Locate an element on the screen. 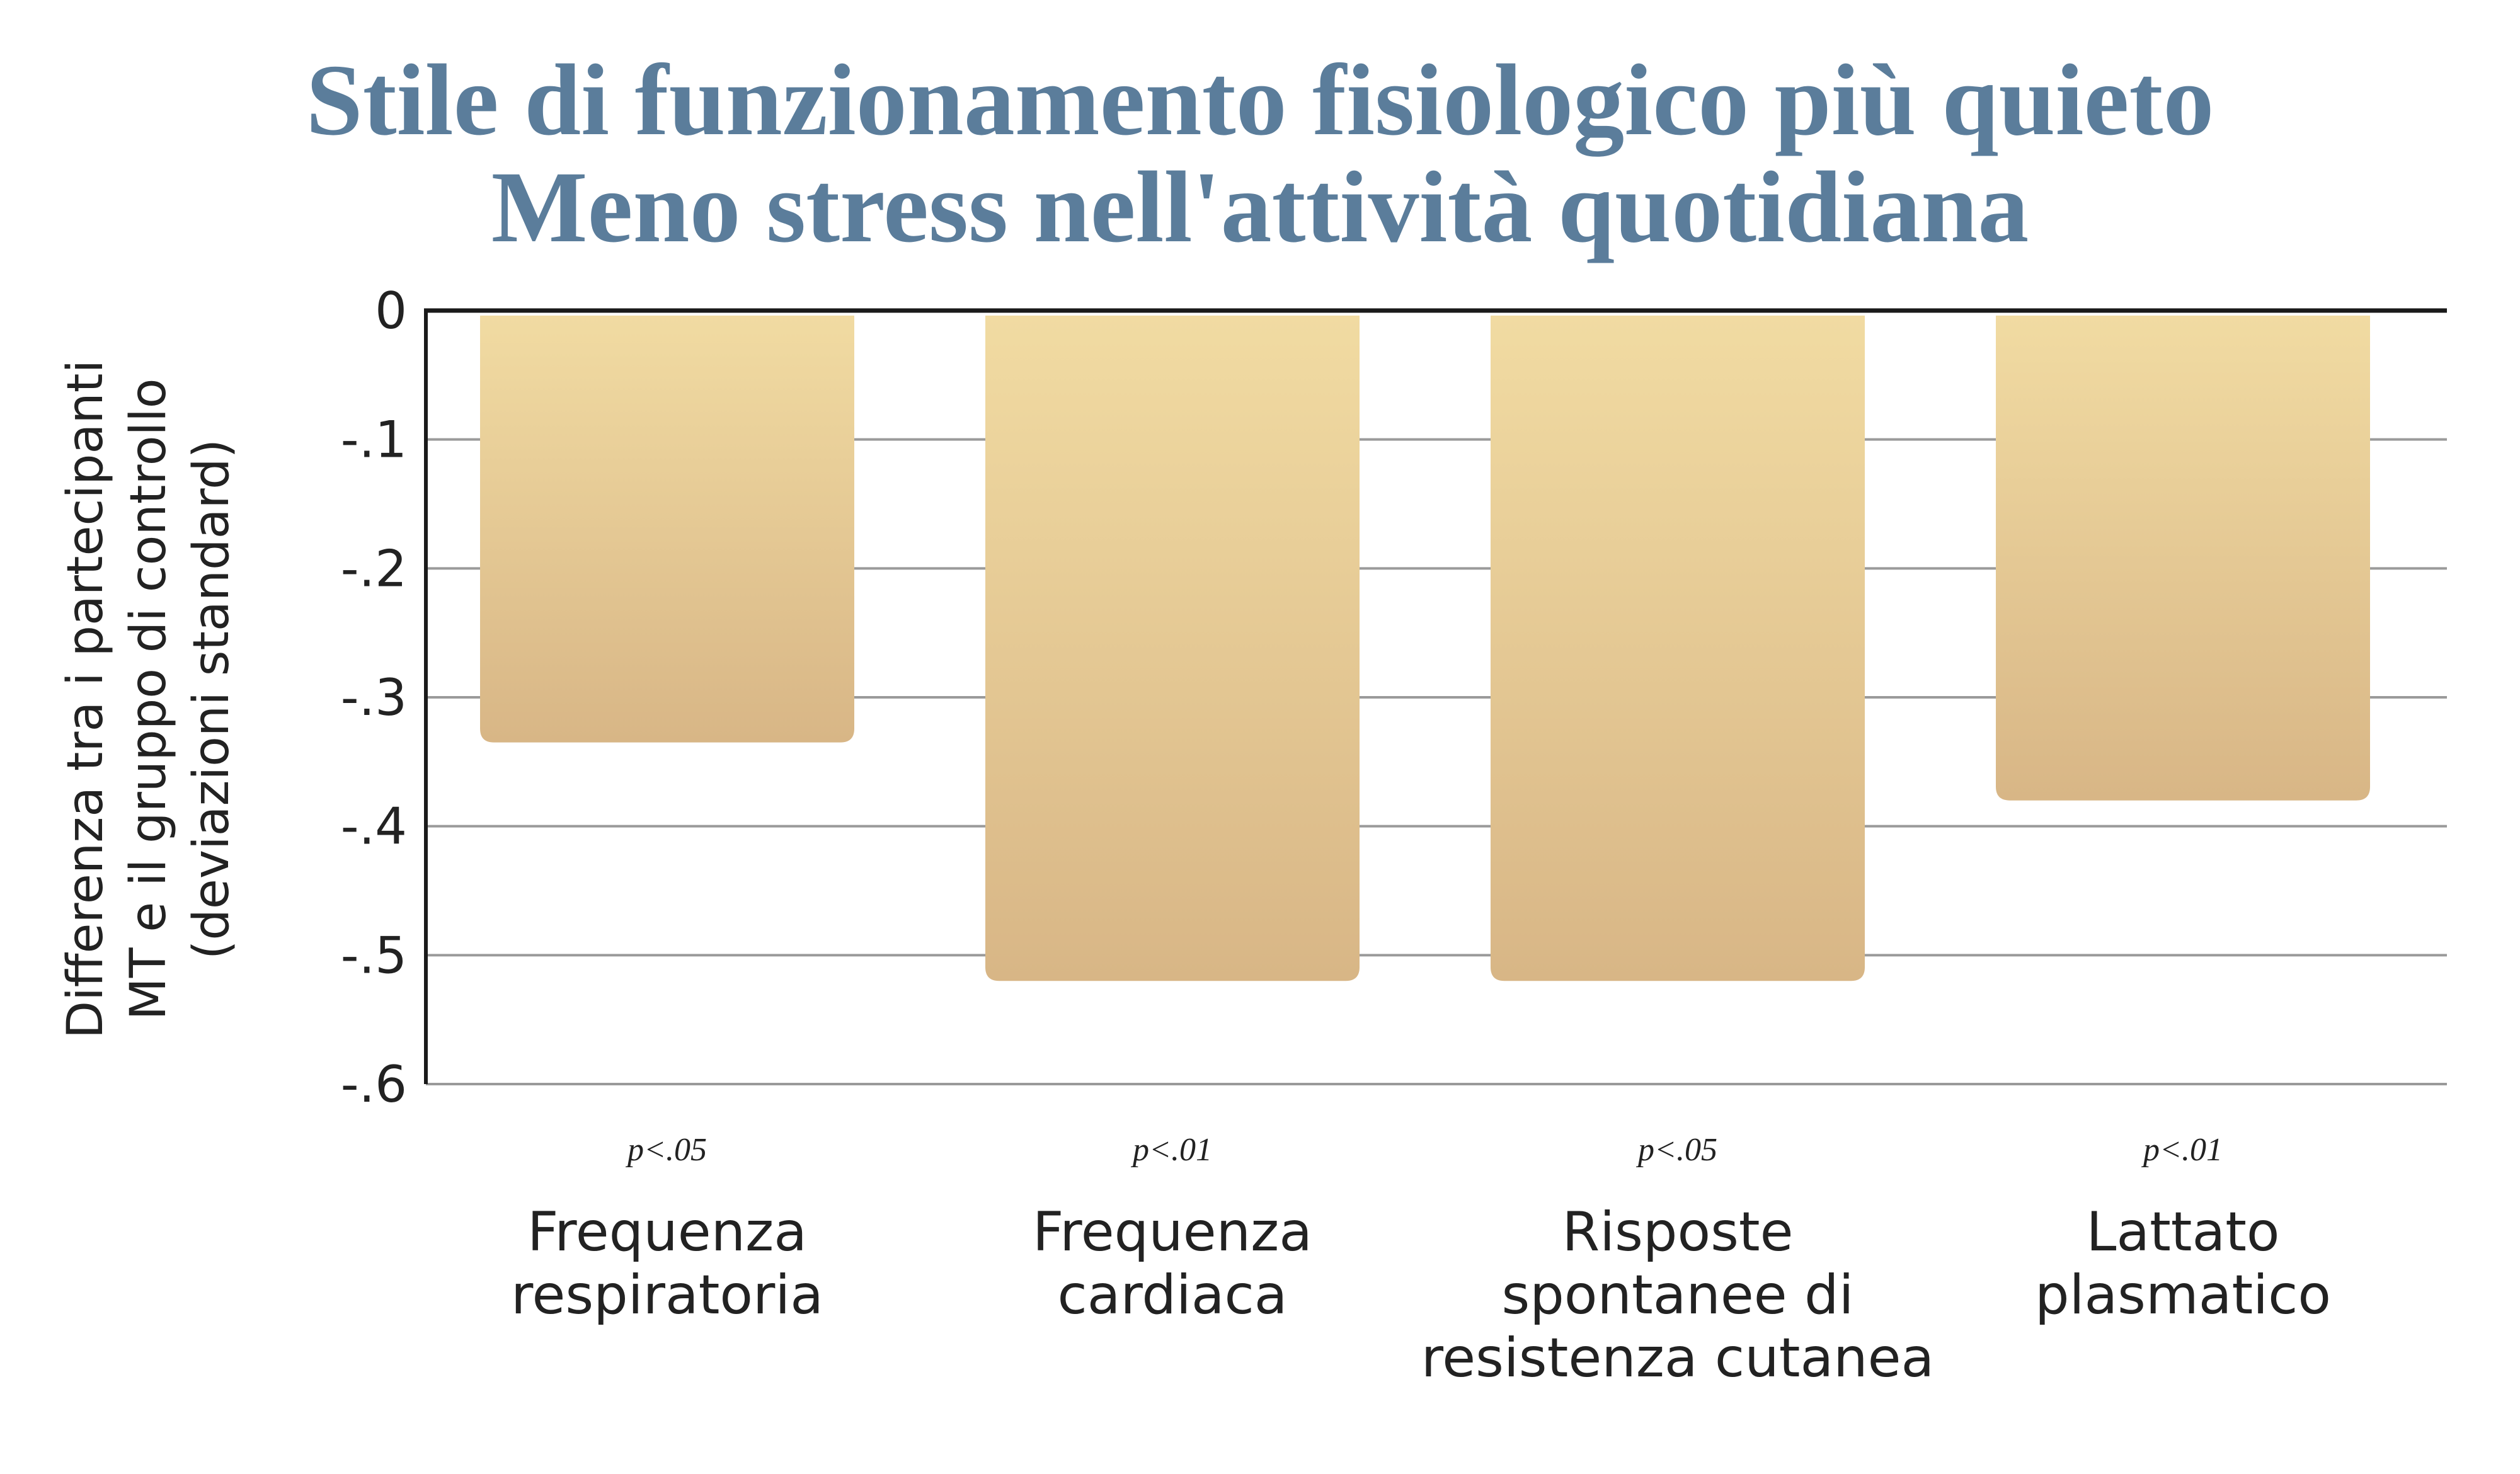 The width and height of the screenshot is (2520, 1474). y-axis-label-line: MT e il gruppo di controllo is located at coordinates (148, 699).